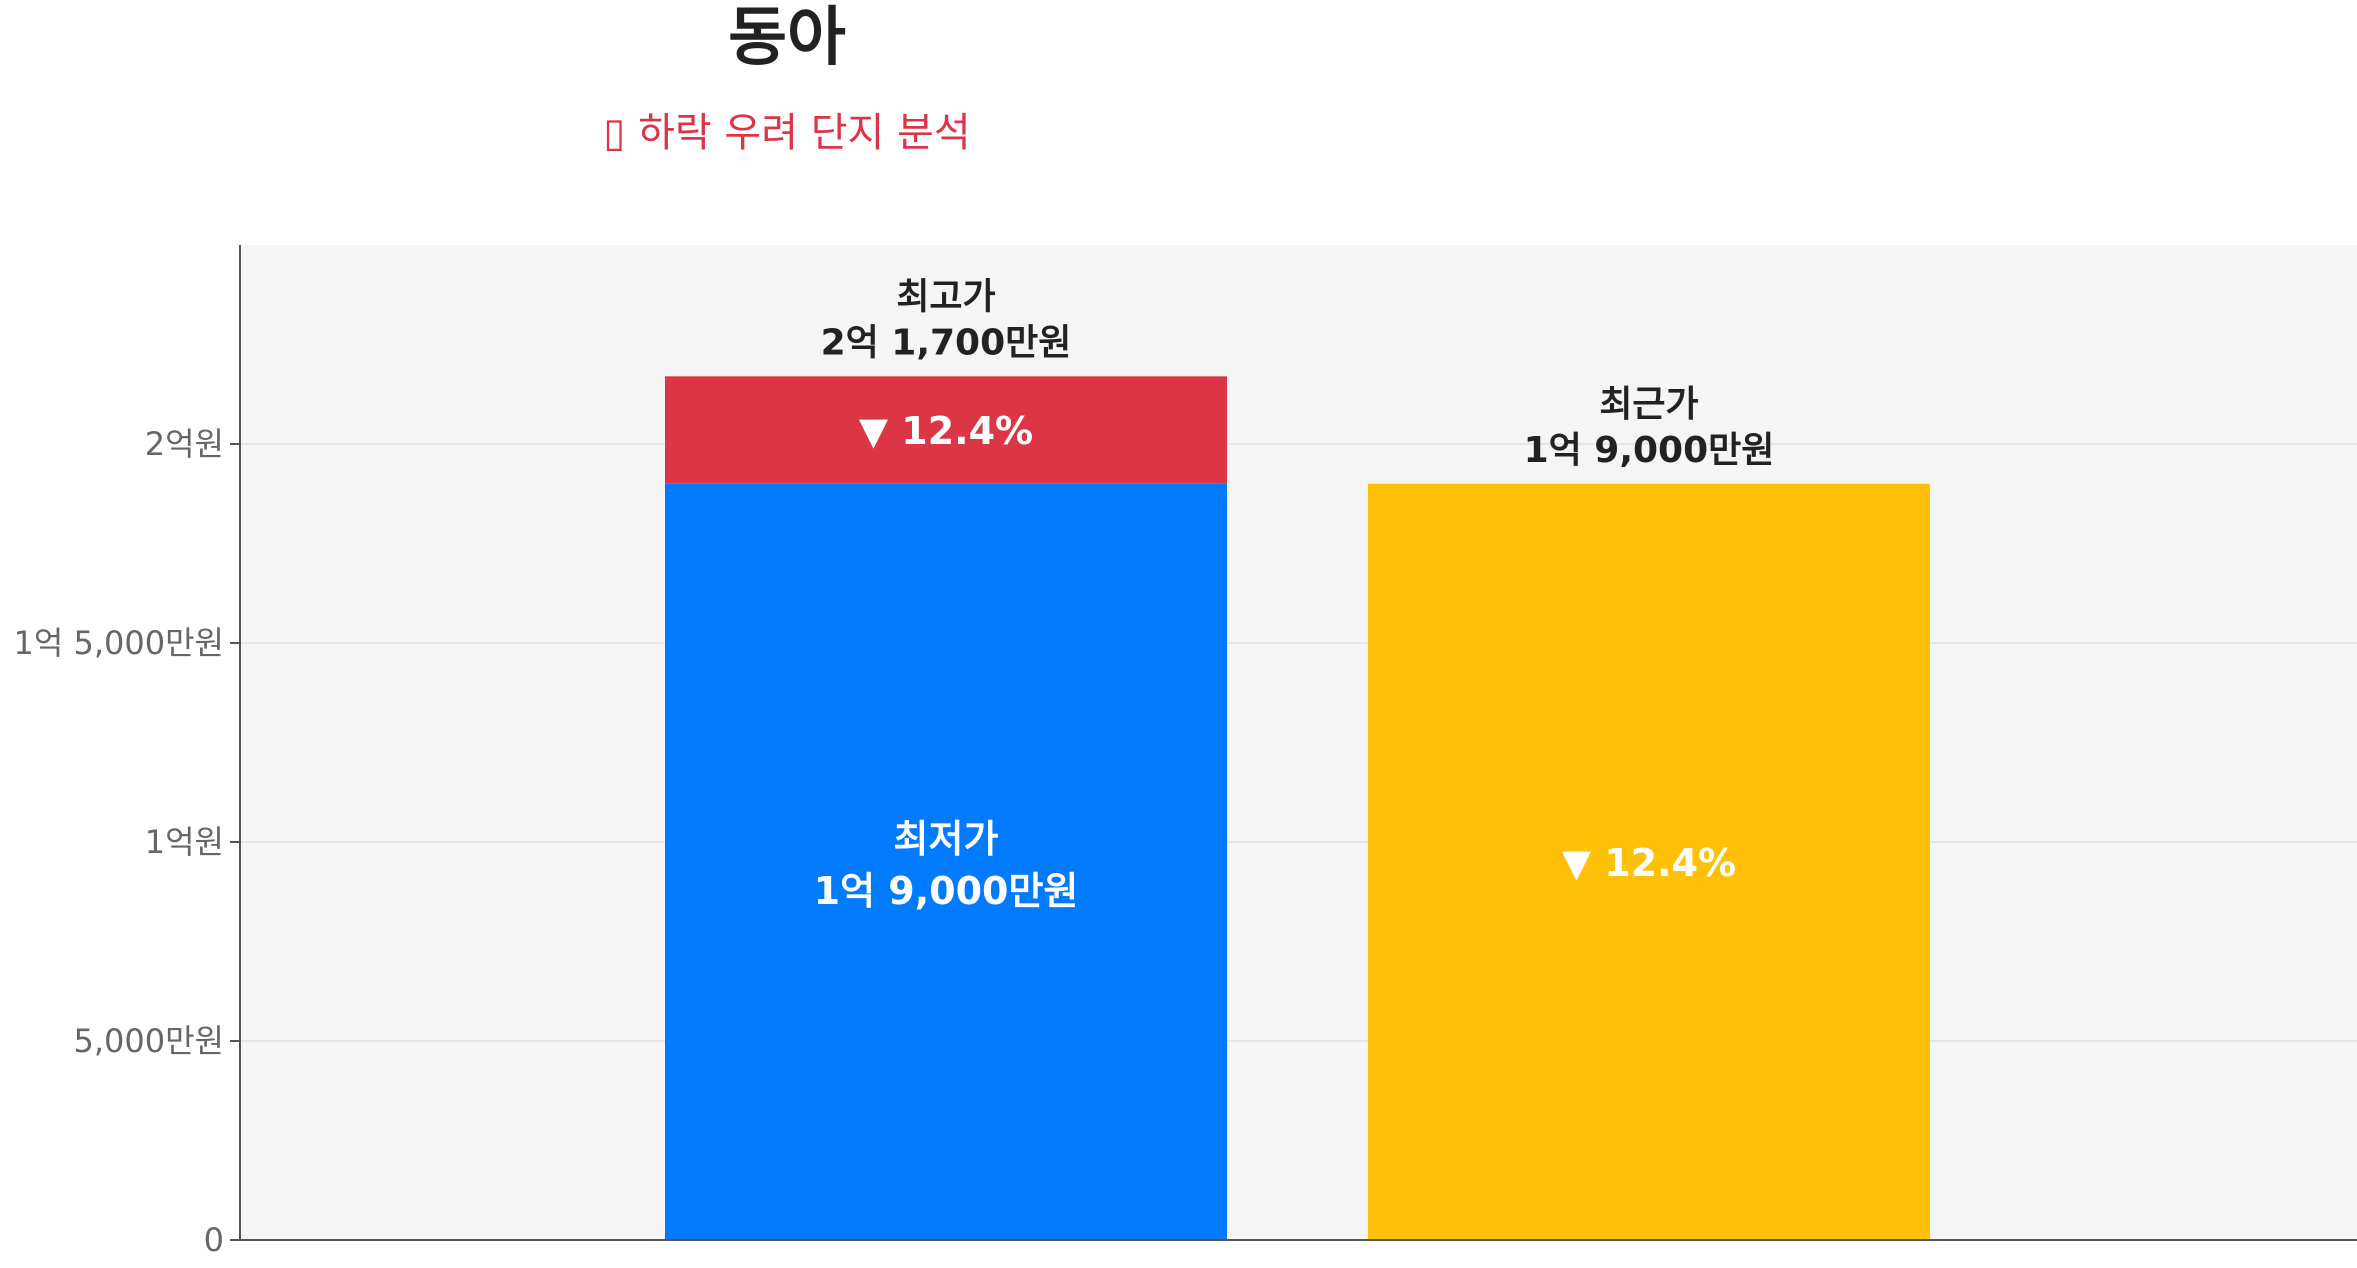  I want to click on bar-top-value-label: 1억 9,000만원, so click(1649, 450).